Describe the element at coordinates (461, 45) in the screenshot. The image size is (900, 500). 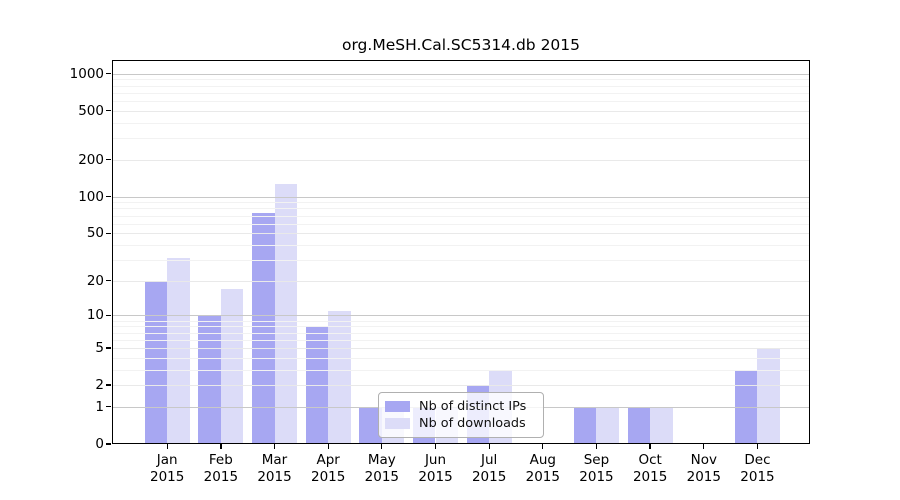
I see `chart-title: org.MeSH.Cal.SC5314.db 2015` at that location.